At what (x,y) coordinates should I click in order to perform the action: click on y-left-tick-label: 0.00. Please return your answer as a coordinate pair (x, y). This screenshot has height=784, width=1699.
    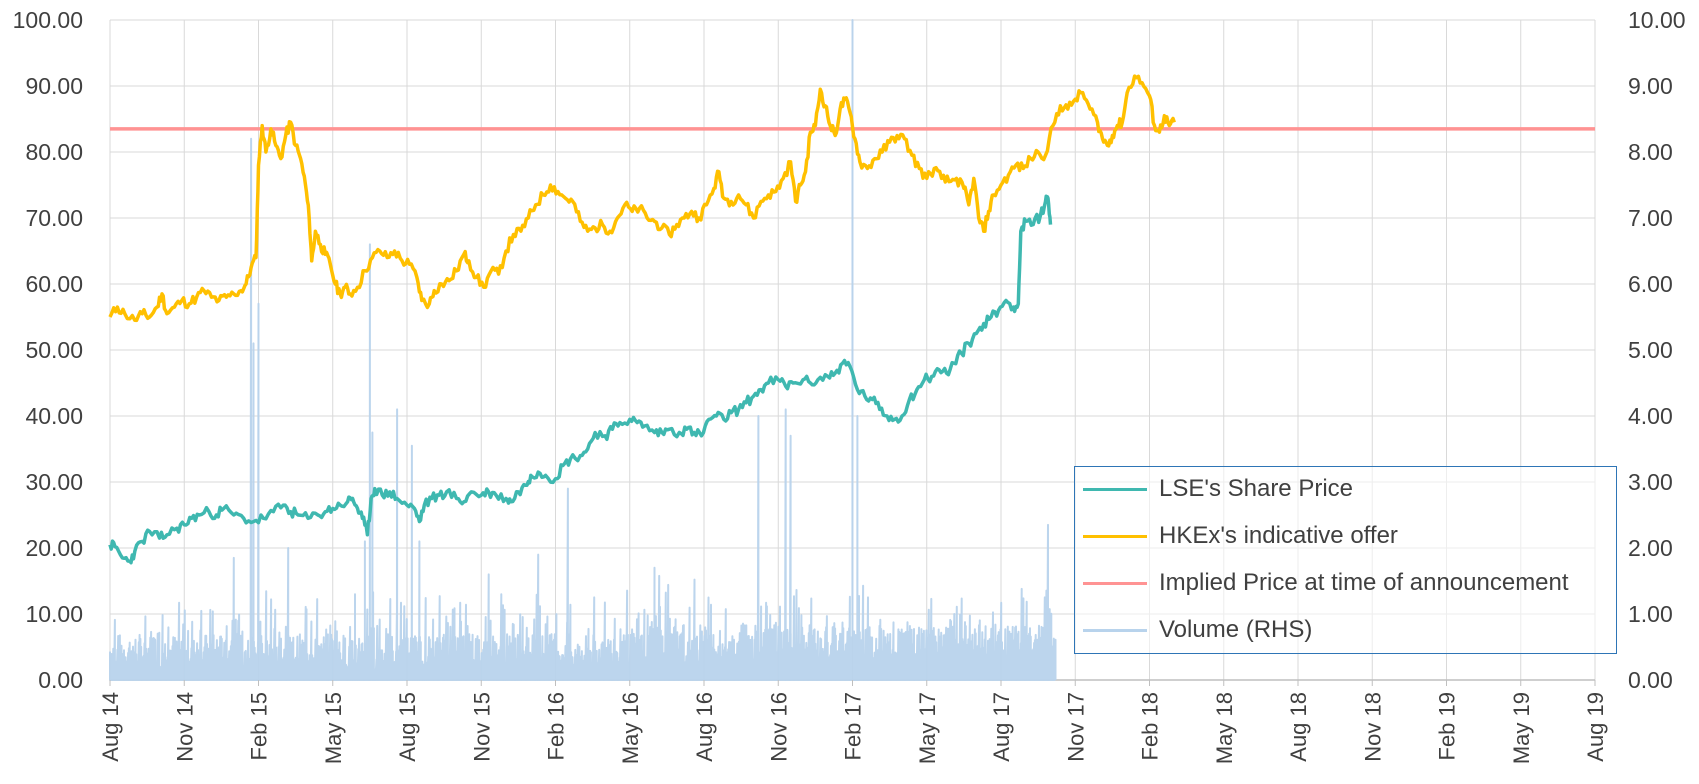
    Looking at the image, I should click on (60, 680).